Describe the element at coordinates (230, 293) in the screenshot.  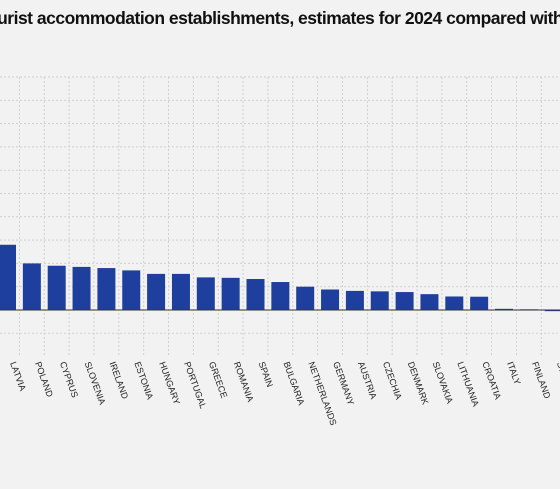
I see `bar-romania` at that location.